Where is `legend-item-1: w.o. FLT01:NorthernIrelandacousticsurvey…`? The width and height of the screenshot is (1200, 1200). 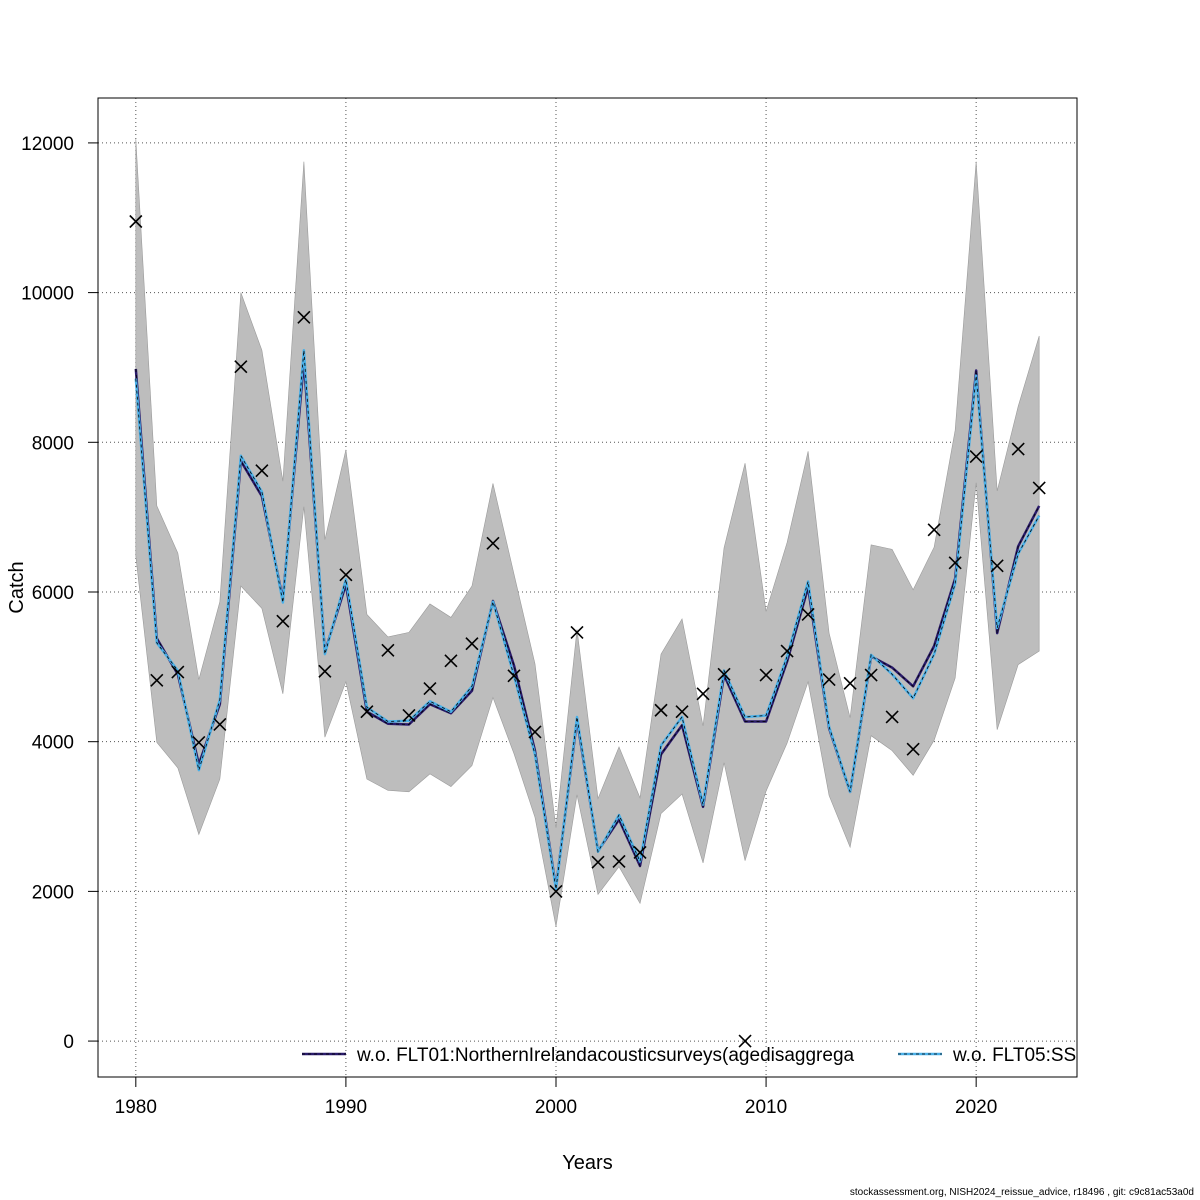
legend-item-1: w.o. FLT01:NorthernIrelandacousticsurvey… is located at coordinates (578, 1055).